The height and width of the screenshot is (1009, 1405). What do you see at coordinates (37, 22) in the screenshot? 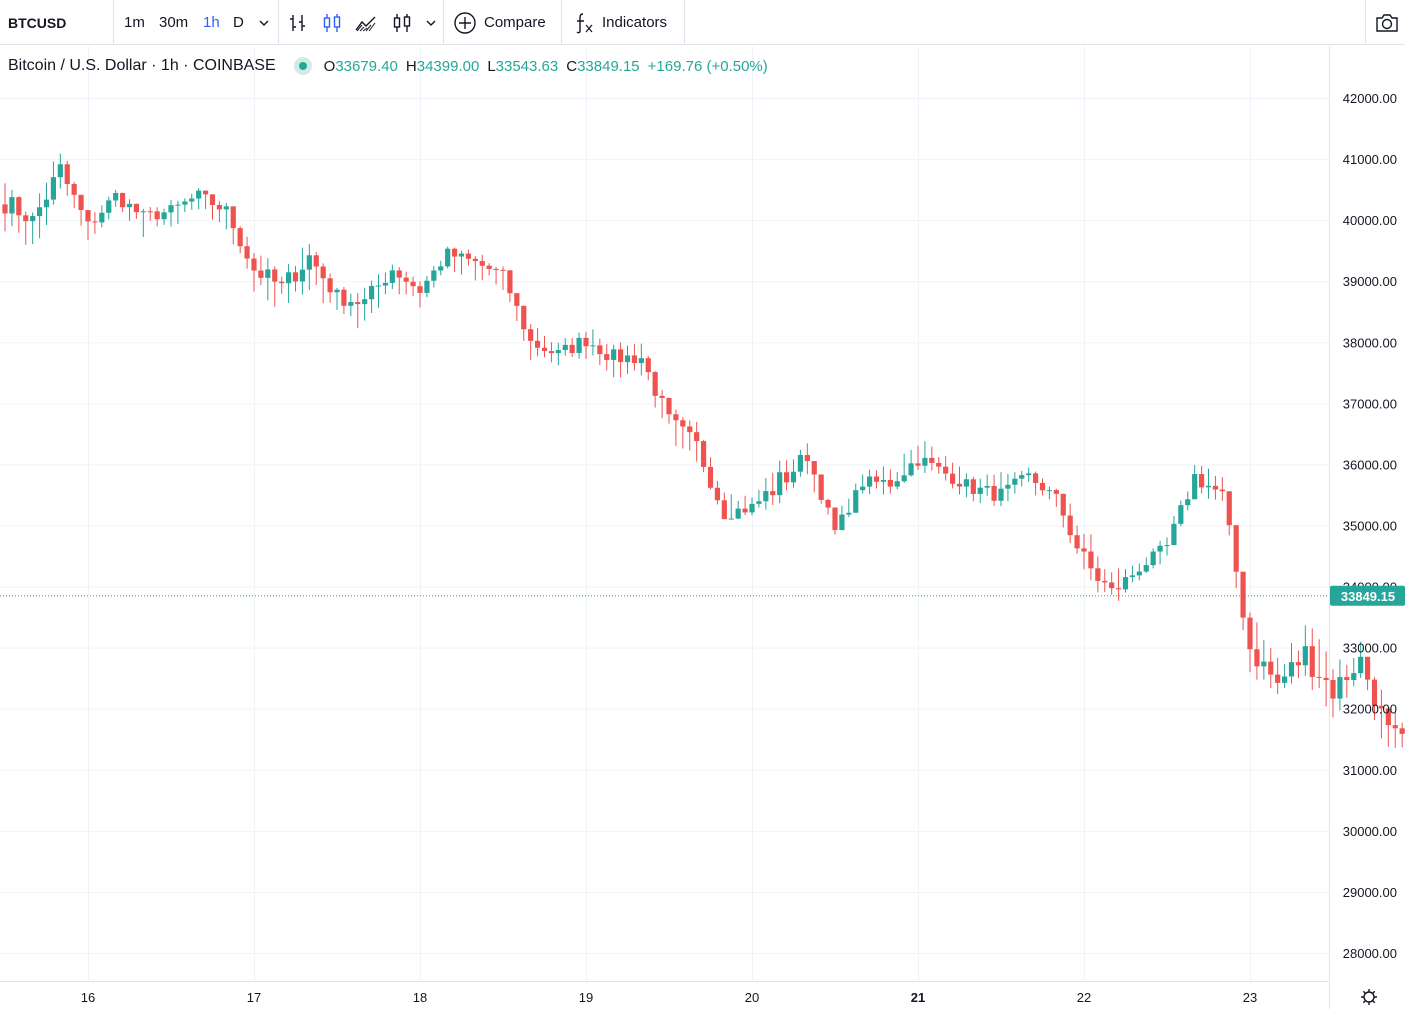
I see `symbol-search-button: BTCUSD` at bounding box center [37, 22].